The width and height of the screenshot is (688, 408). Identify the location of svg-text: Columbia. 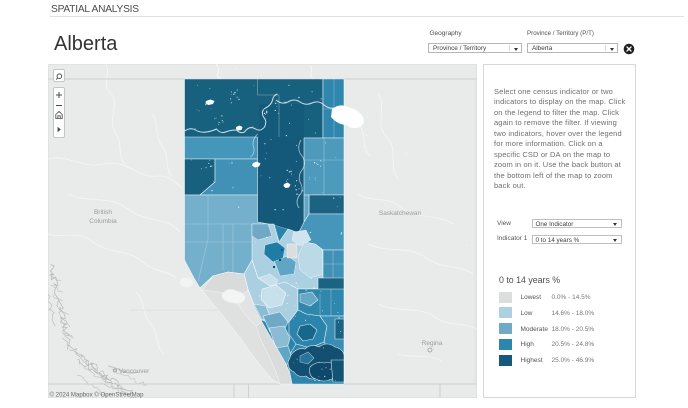
(103, 221).